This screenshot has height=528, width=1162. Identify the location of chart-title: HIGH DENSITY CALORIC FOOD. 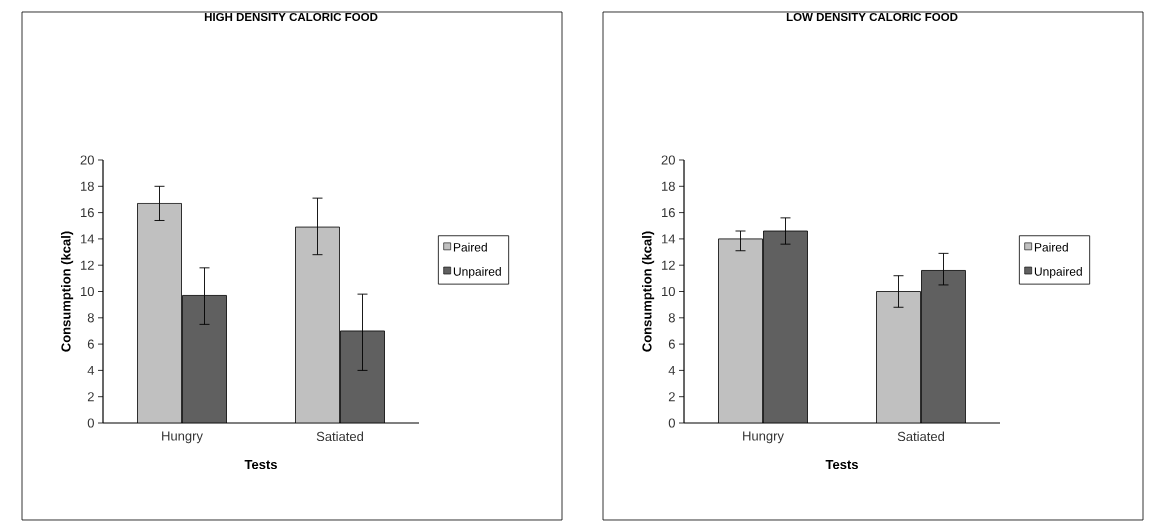
(291, 17).